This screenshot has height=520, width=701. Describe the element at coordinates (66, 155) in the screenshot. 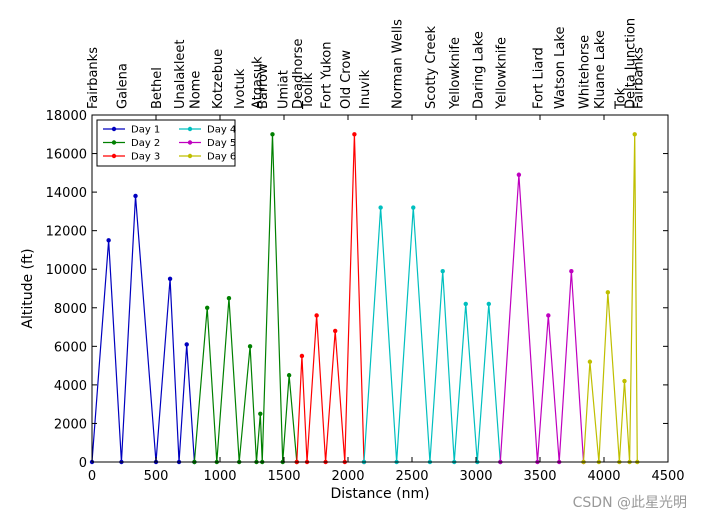

I see `y-tick-label: 16000` at that location.